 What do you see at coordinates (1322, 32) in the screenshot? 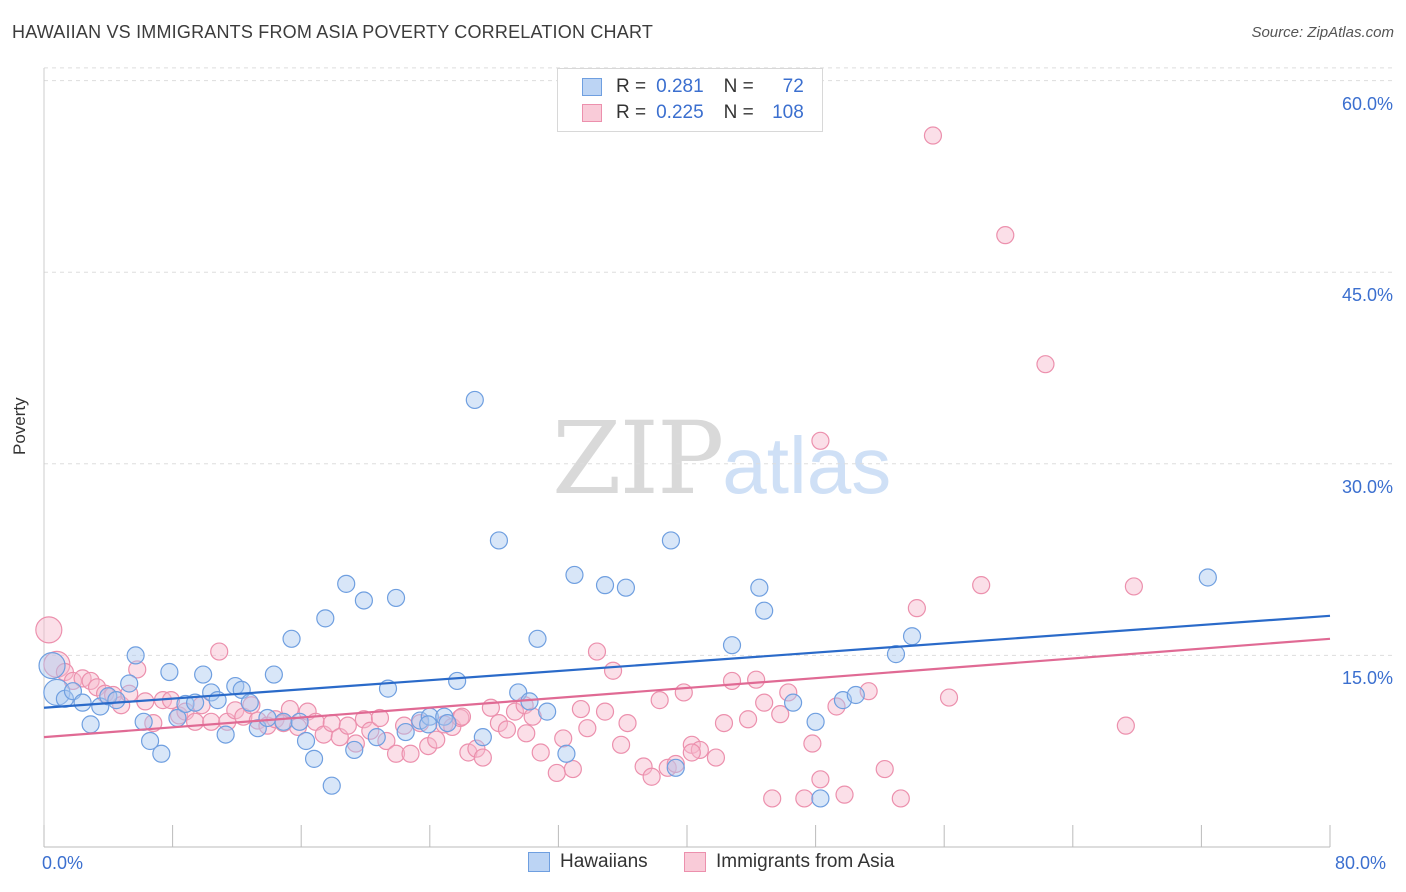
I see `source-credit: Source: ZipAtlas.com` at bounding box center [1322, 32].